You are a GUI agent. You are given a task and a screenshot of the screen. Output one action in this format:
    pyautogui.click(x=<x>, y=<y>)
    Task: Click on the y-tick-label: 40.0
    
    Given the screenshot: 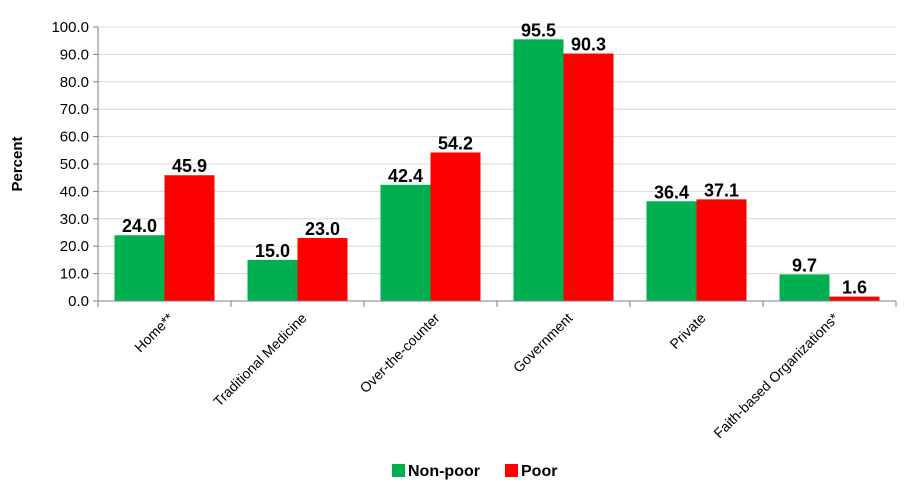 What is the action you would take?
    pyautogui.click(x=74, y=191)
    